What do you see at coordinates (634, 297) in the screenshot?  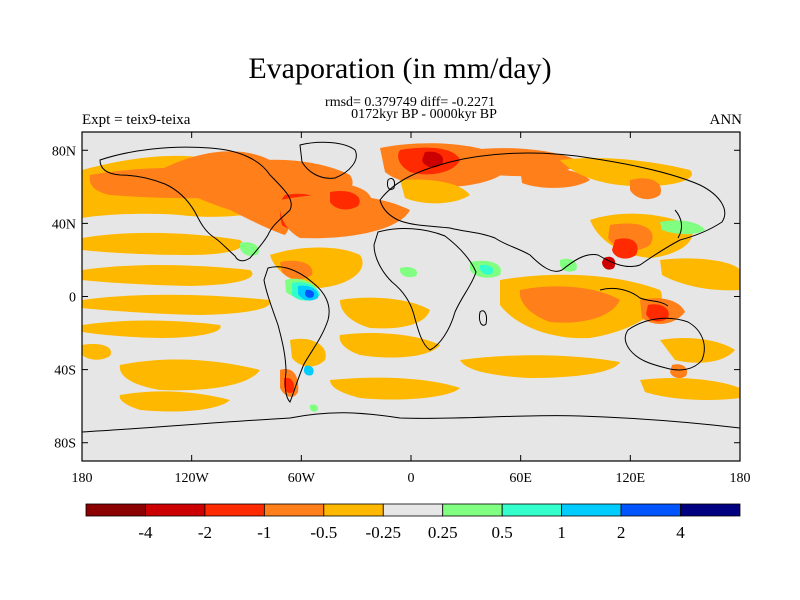 I see `coastline-maritime-continent` at bounding box center [634, 297].